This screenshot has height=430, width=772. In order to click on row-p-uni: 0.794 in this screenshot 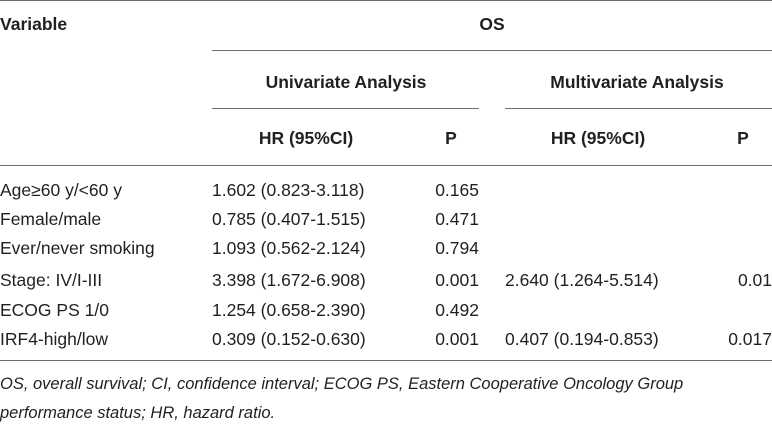, I will do `click(457, 248)`.